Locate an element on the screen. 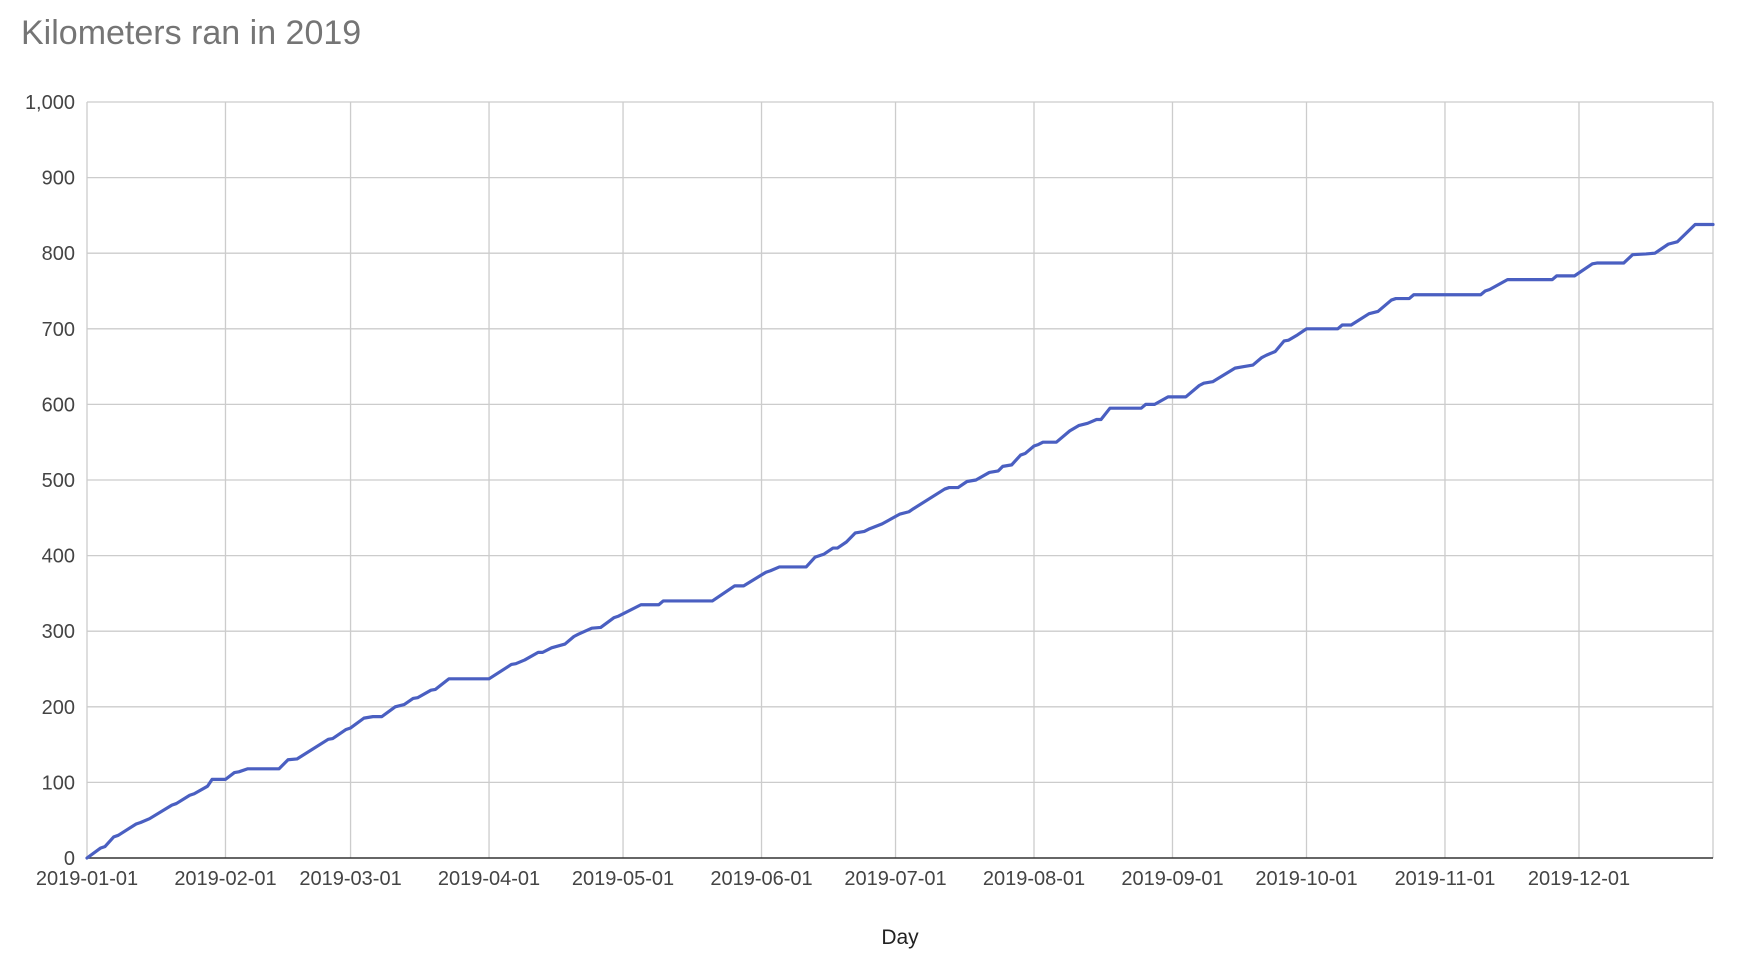 The height and width of the screenshot is (973, 1737). chart-title: Kilometers ran in 2019 is located at coordinates (191, 33).